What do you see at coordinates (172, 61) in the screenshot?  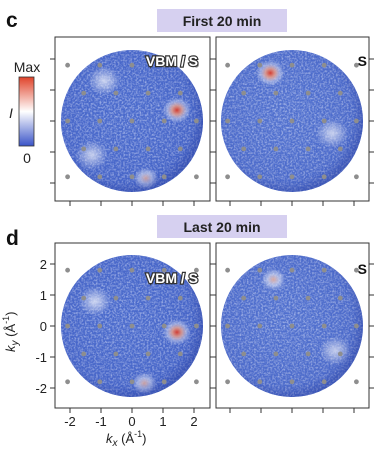 I see `panel-c-left-tag: VBM / S` at bounding box center [172, 61].